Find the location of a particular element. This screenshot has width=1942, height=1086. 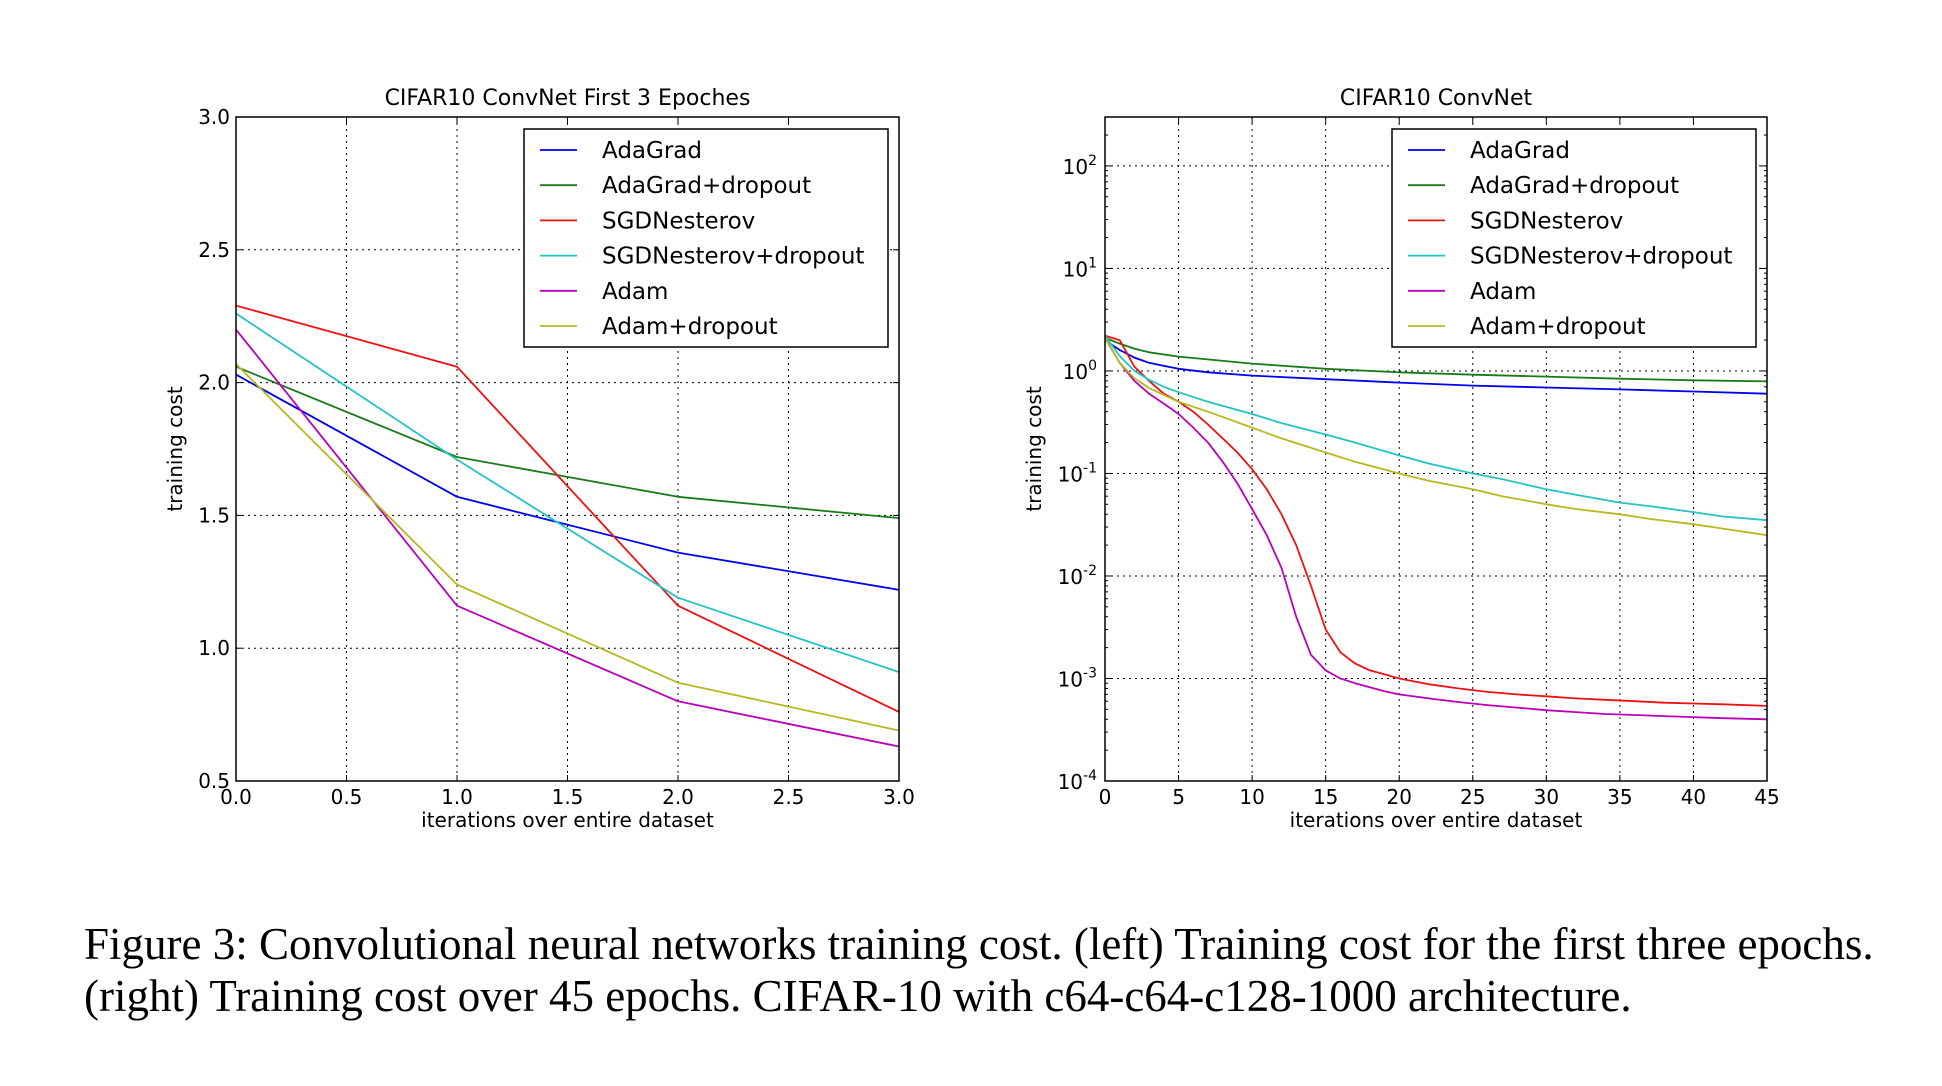

chart-title: CIFAR10 ConvNet First 3 Epoches is located at coordinates (568, 98).